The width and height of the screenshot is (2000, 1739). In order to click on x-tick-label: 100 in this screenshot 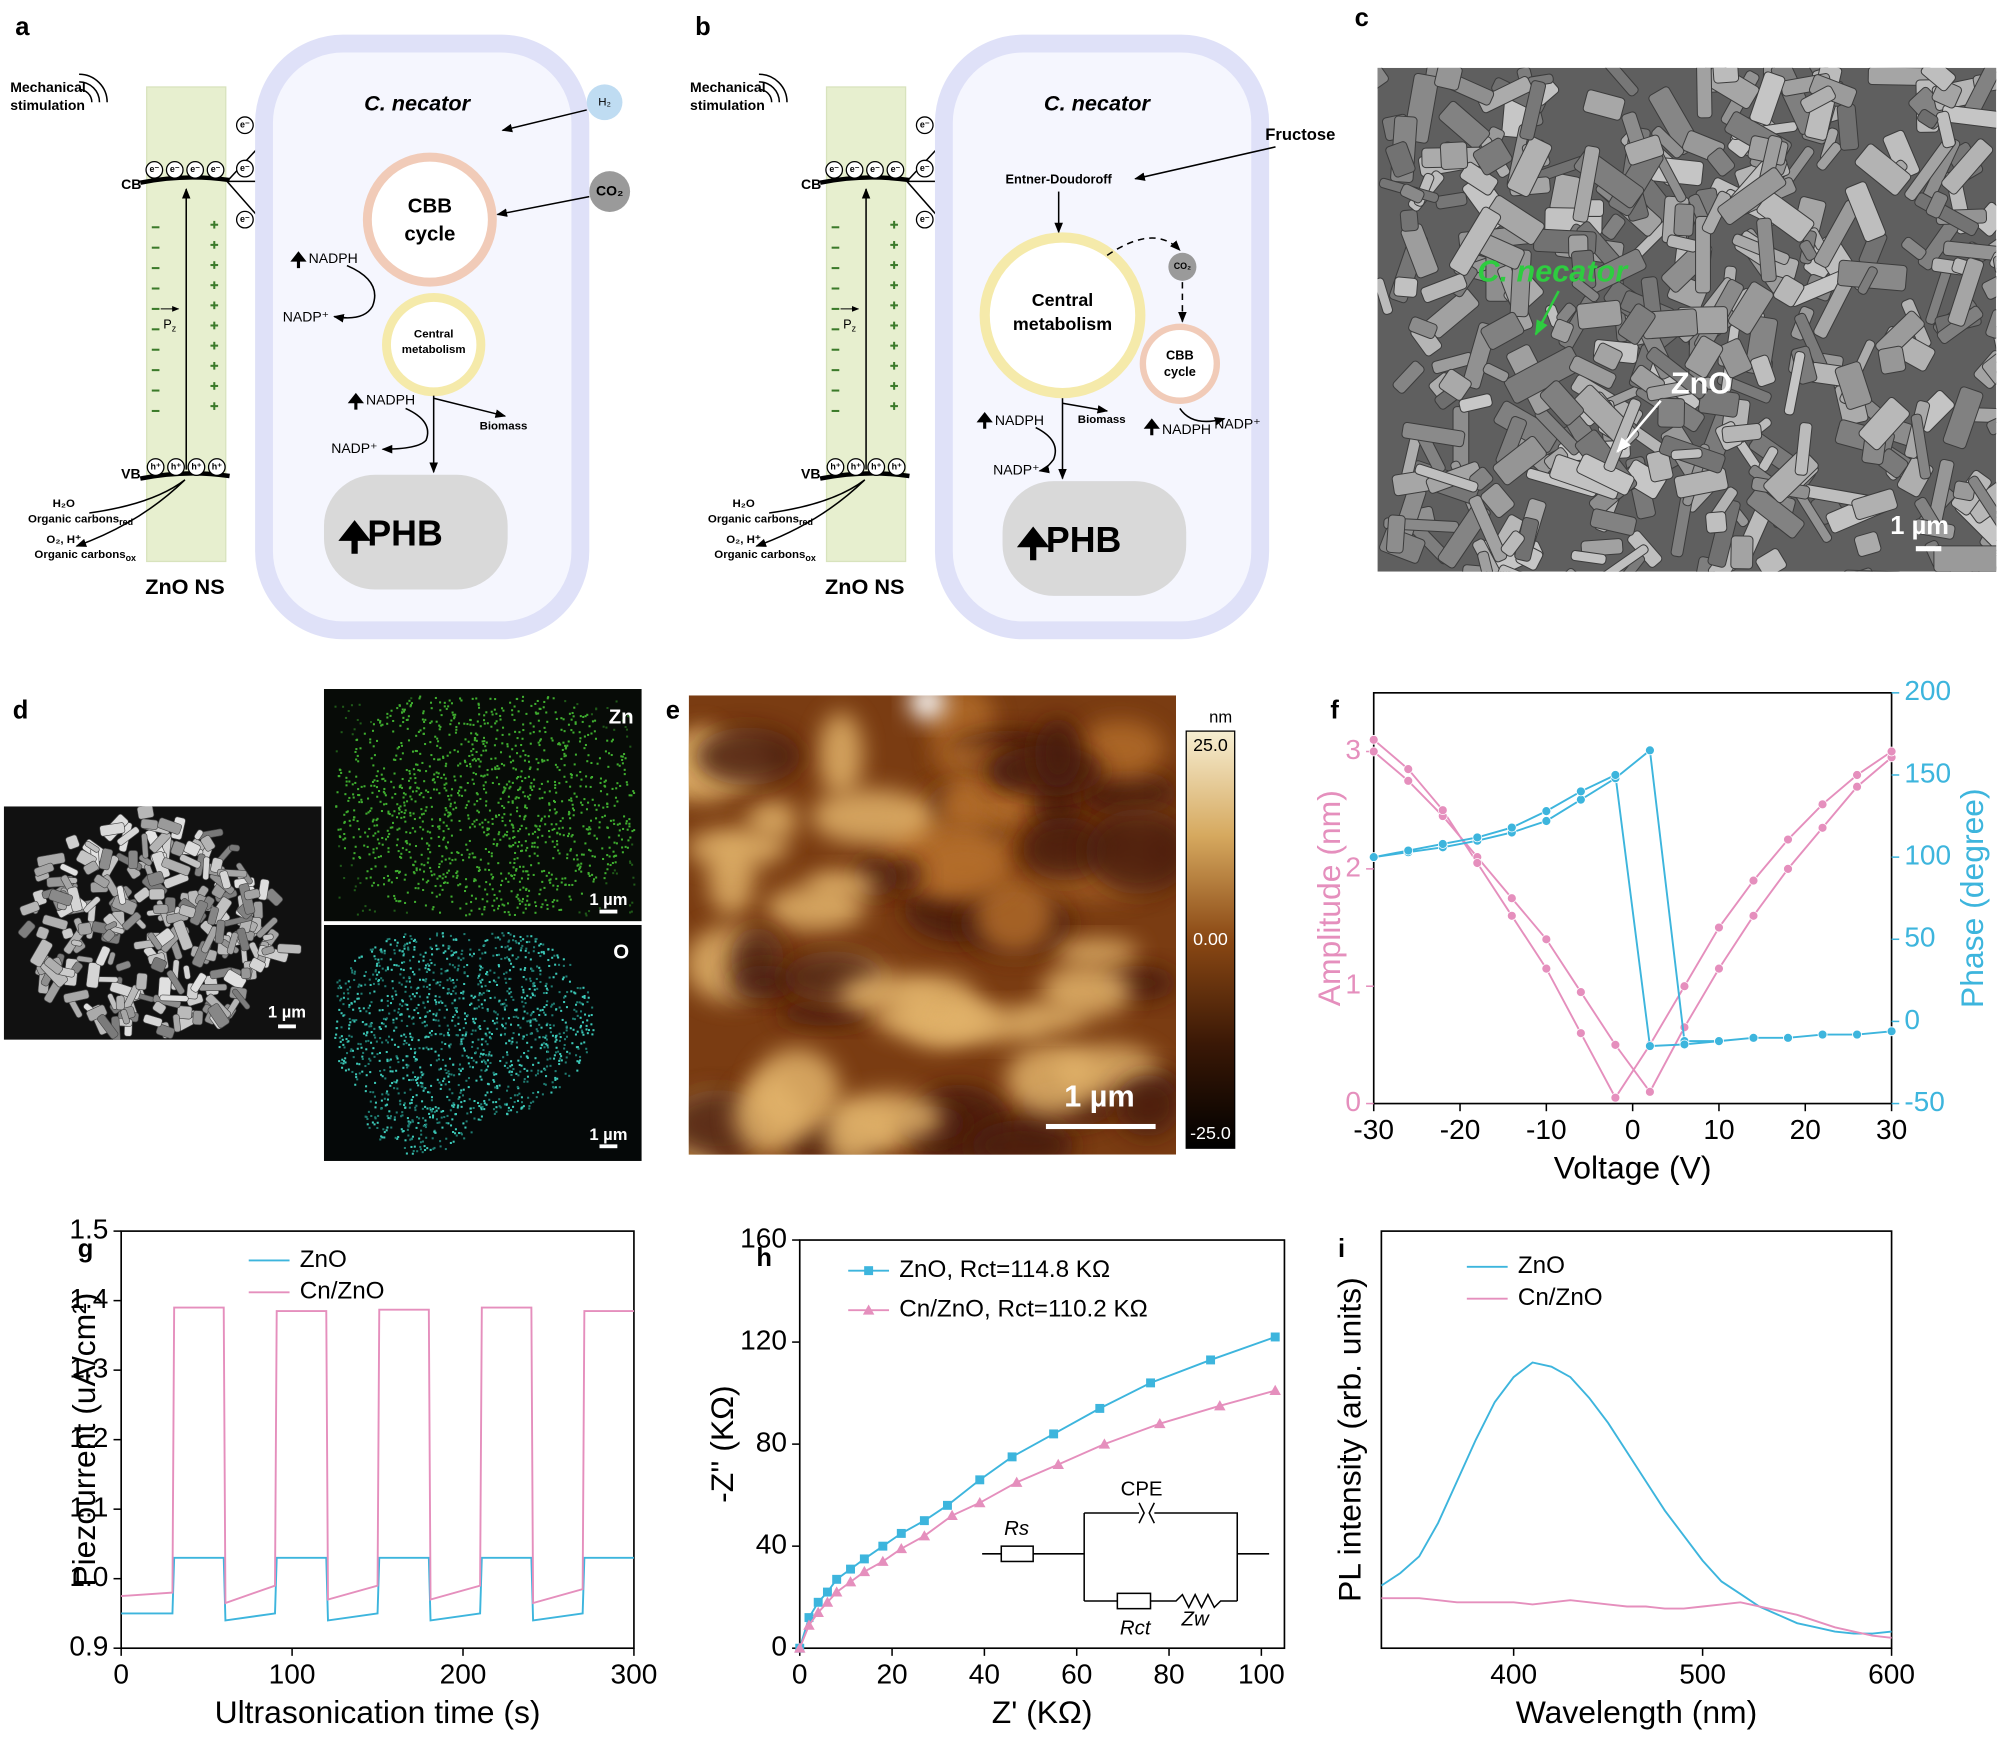, I will do `click(292, 1674)`.